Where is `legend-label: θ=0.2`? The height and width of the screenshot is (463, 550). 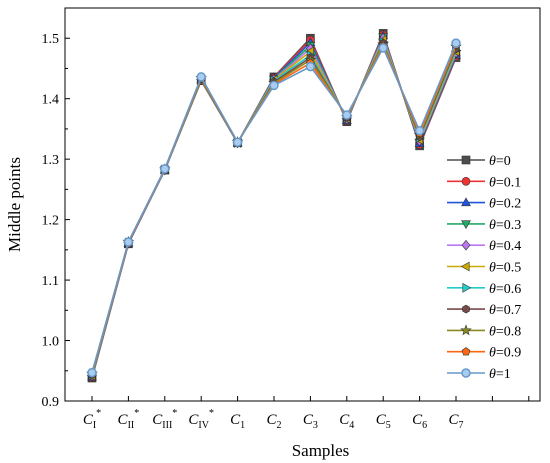 legend-label: θ=0.2 is located at coordinates (505, 204).